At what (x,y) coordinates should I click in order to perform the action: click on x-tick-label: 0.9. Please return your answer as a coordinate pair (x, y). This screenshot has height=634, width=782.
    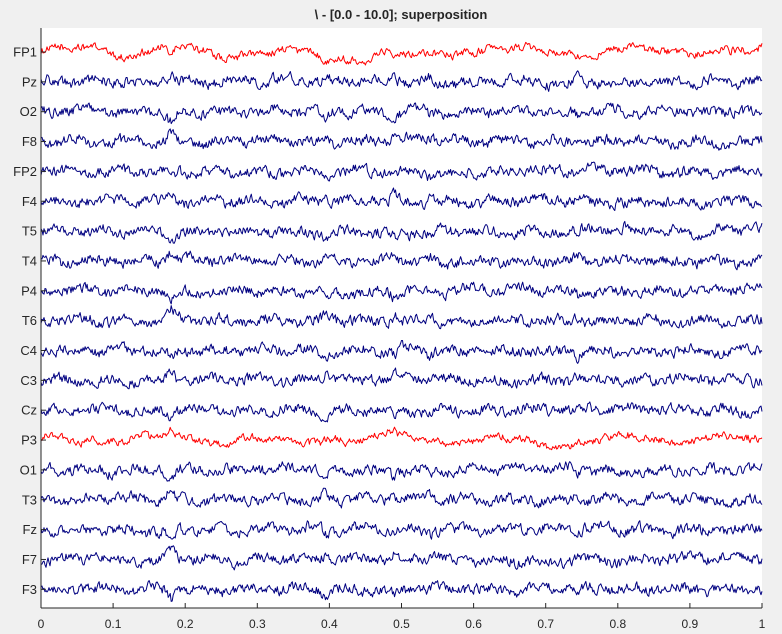
    Looking at the image, I should click on (690, 624).